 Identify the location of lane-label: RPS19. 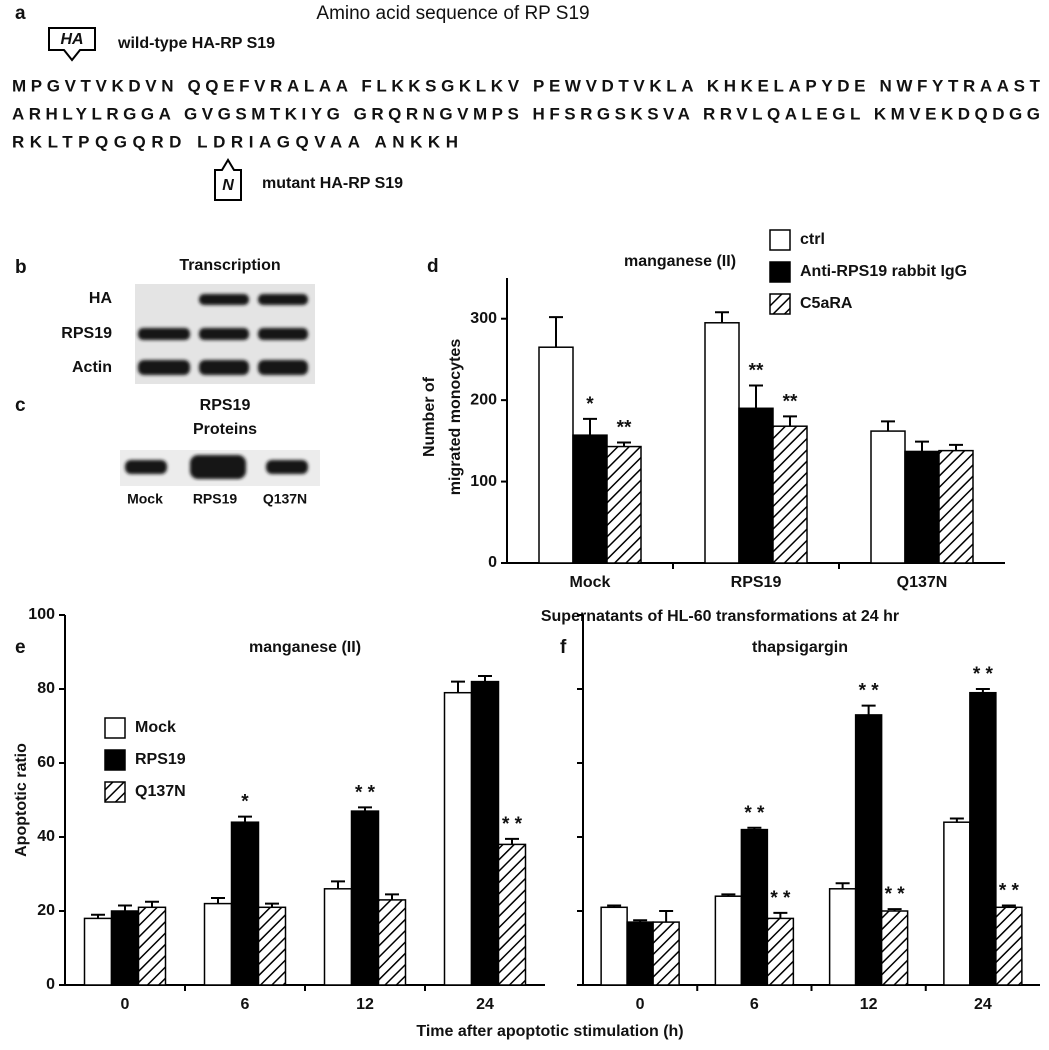
(215, 499).